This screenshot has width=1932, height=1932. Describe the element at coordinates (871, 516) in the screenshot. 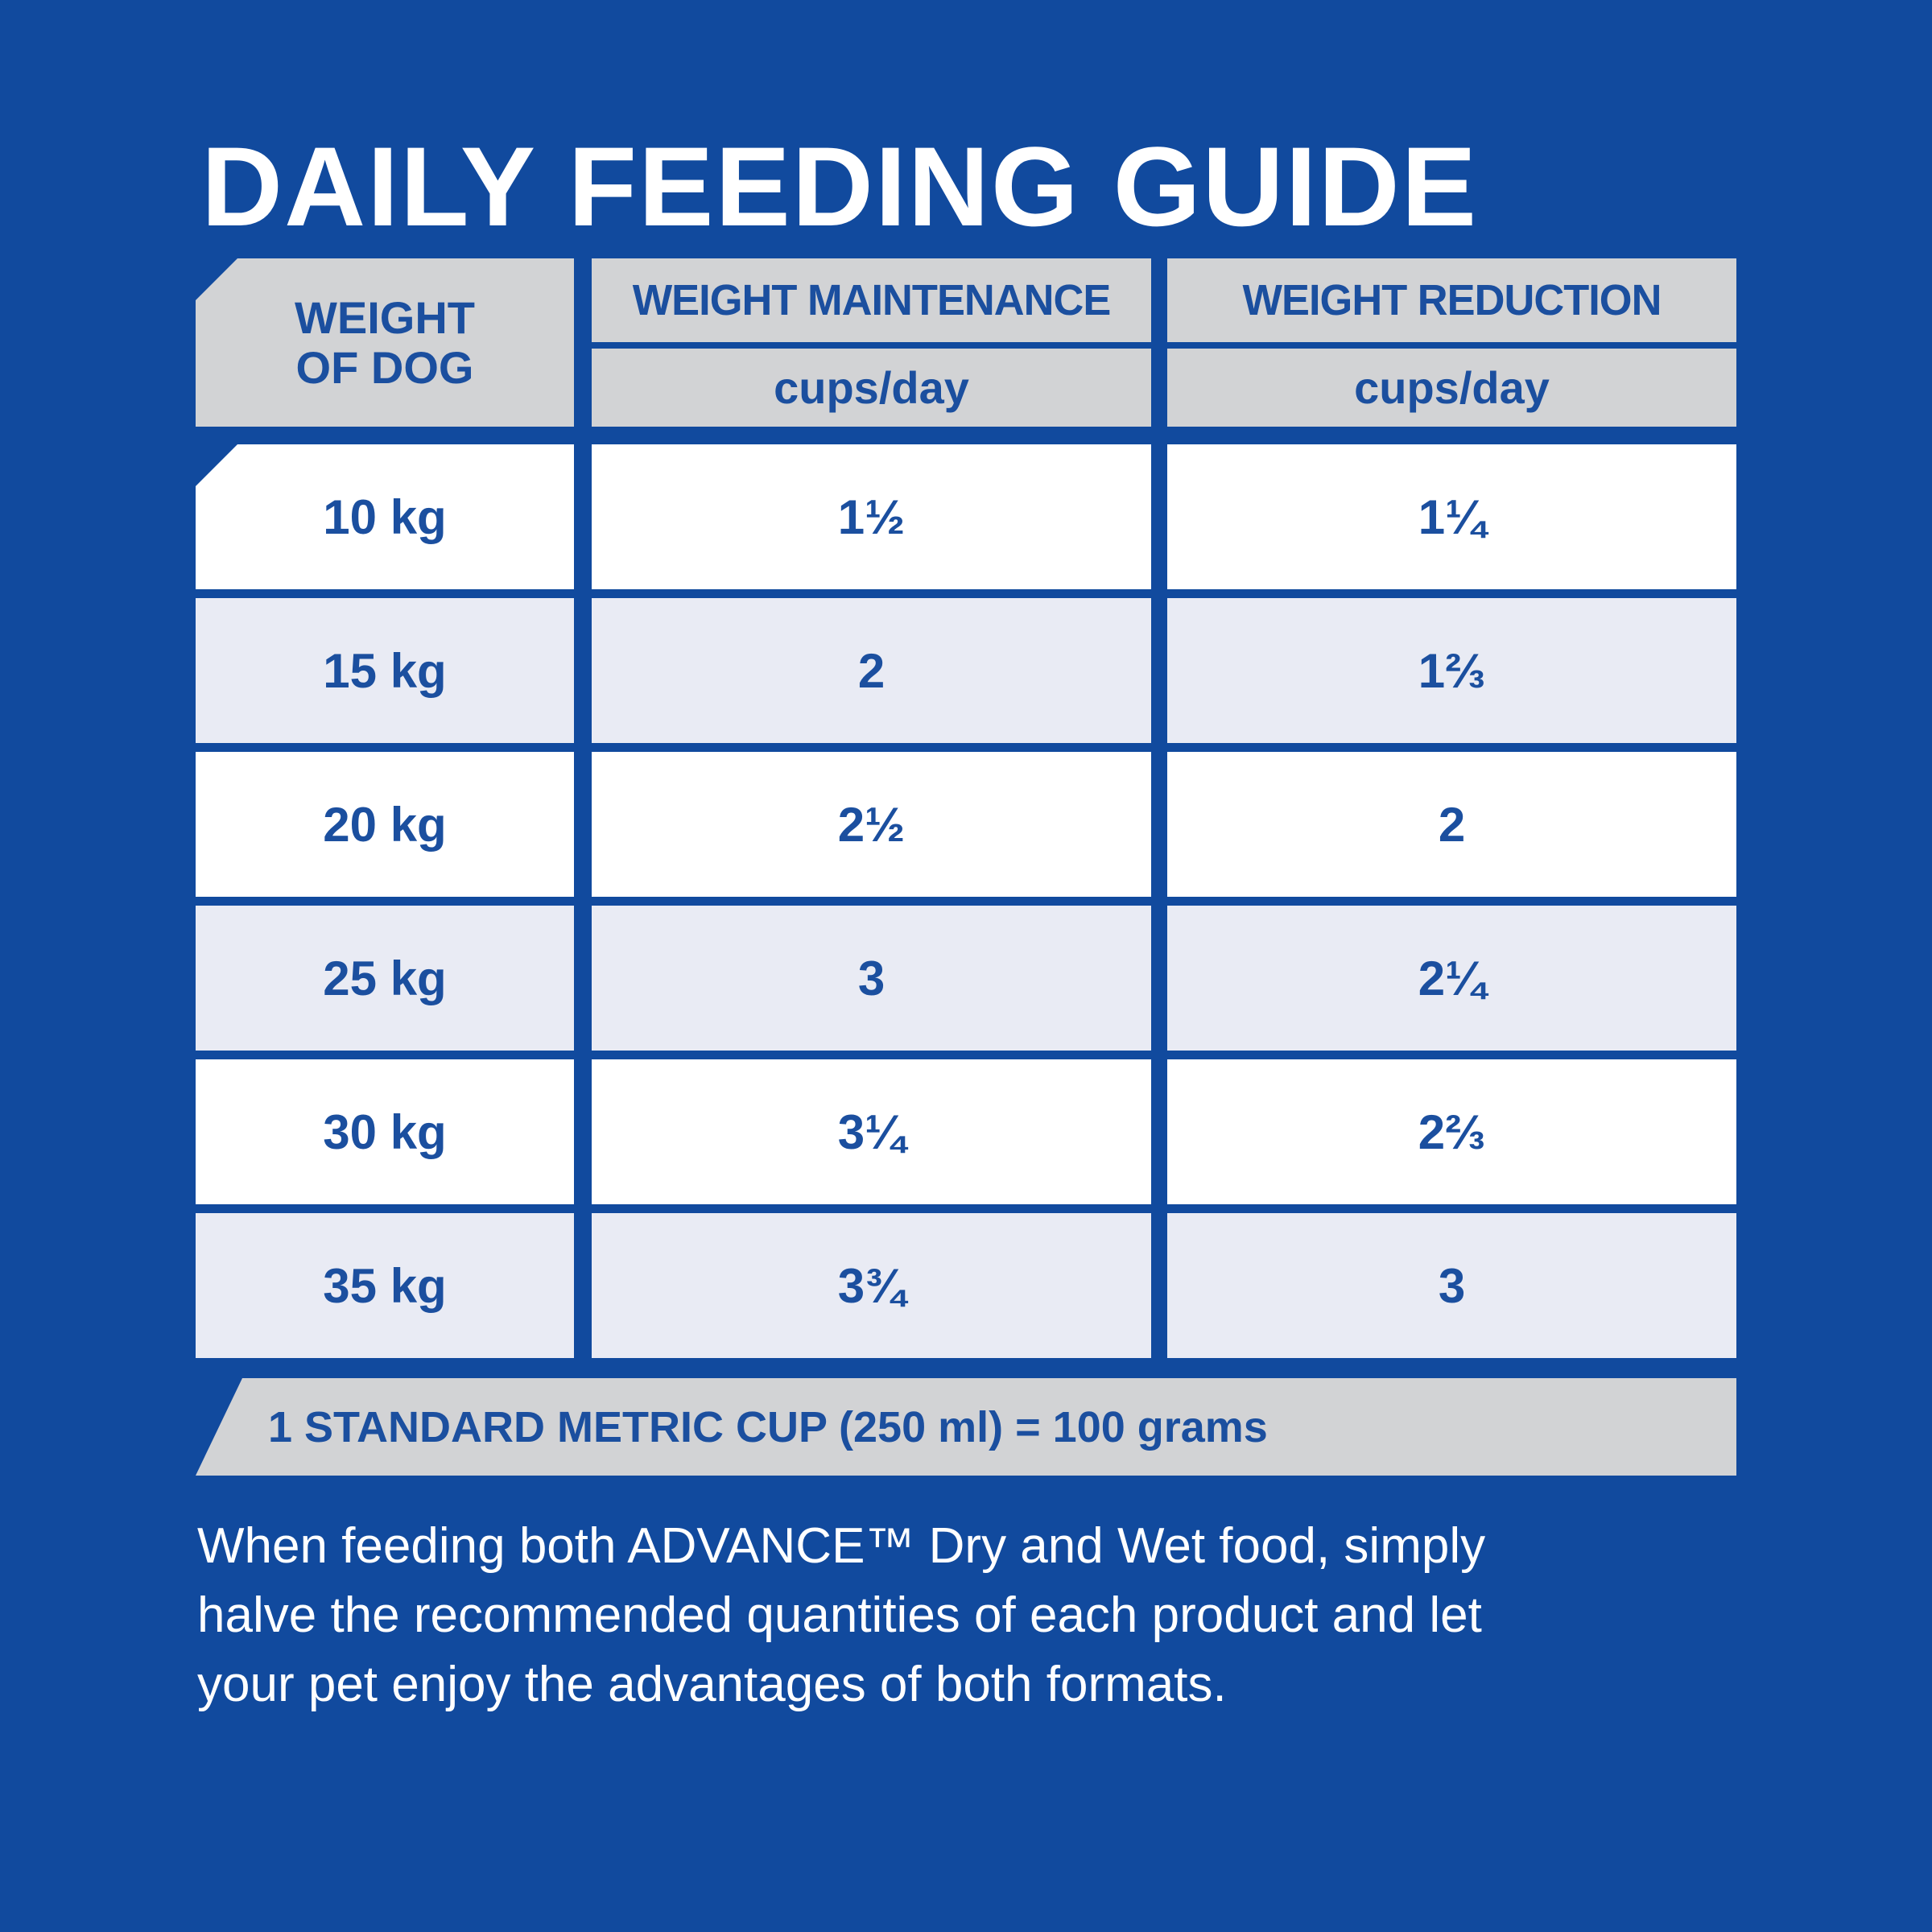

I see `maintenance-cell-0: 1½` at that location.